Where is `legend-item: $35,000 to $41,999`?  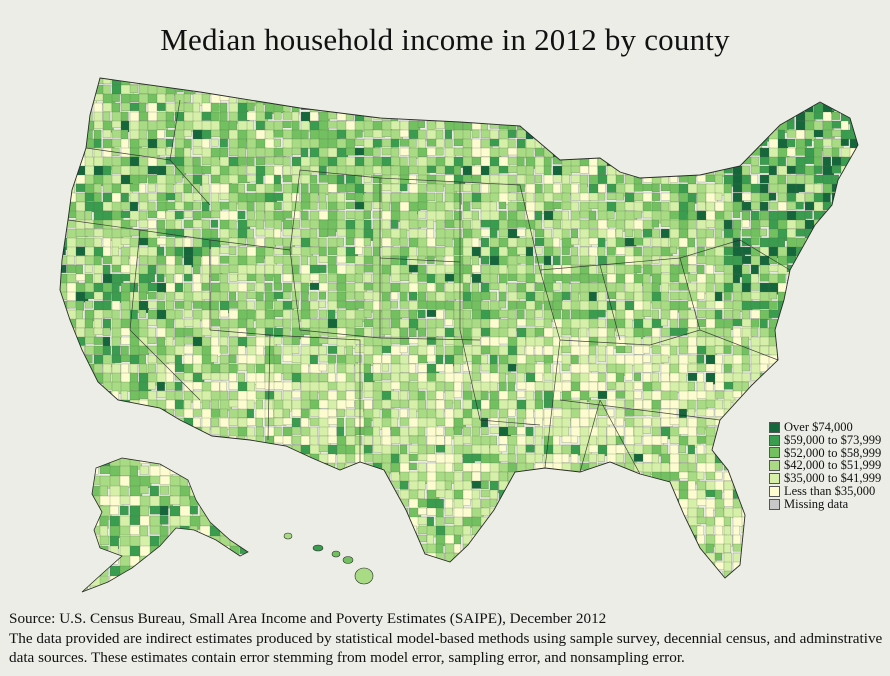
legend-item: $35,000 to $41,999 is located at coordinates (825, 478).